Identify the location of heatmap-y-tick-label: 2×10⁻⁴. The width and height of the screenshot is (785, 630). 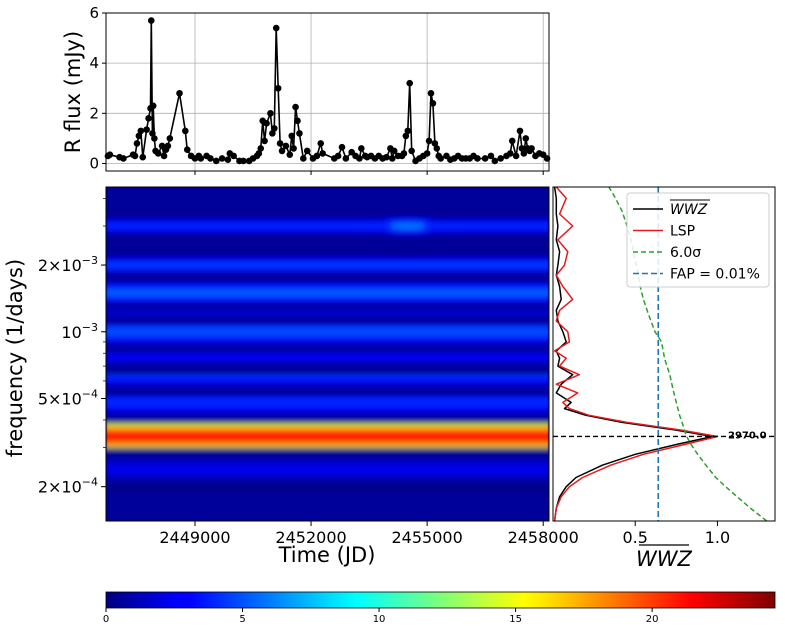
(68, 486).